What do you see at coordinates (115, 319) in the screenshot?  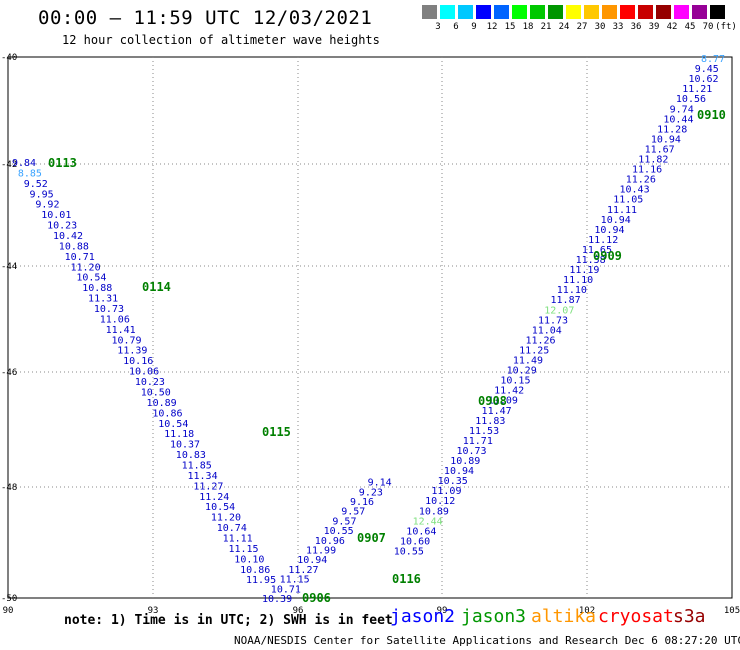 I see `wave-height-value: 11.06` at bounding box center [115, 319].